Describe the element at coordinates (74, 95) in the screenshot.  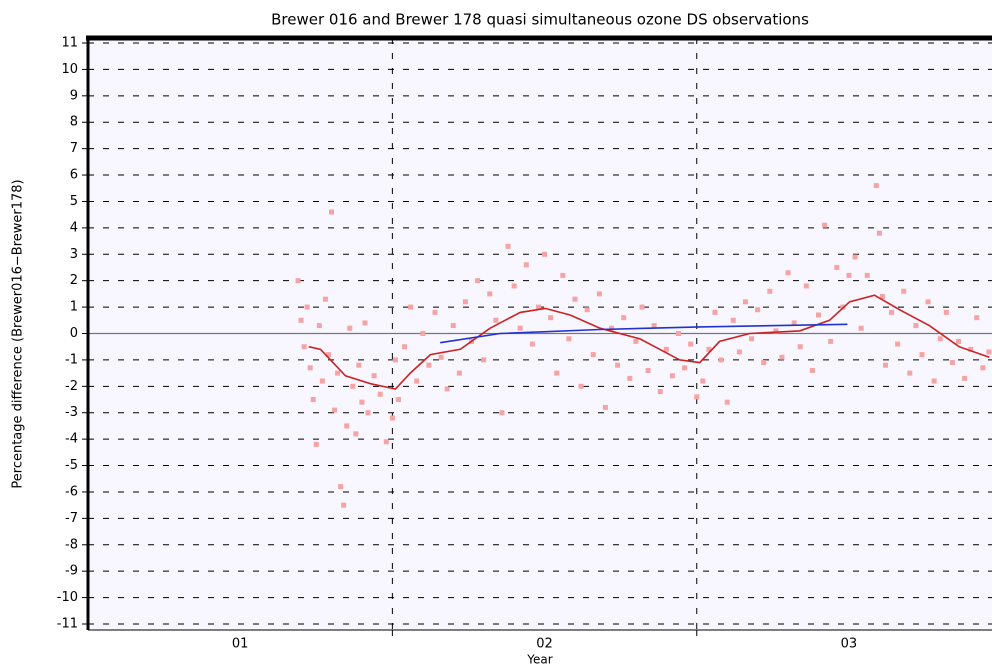
I see `y-tick-label: 9` at that location.